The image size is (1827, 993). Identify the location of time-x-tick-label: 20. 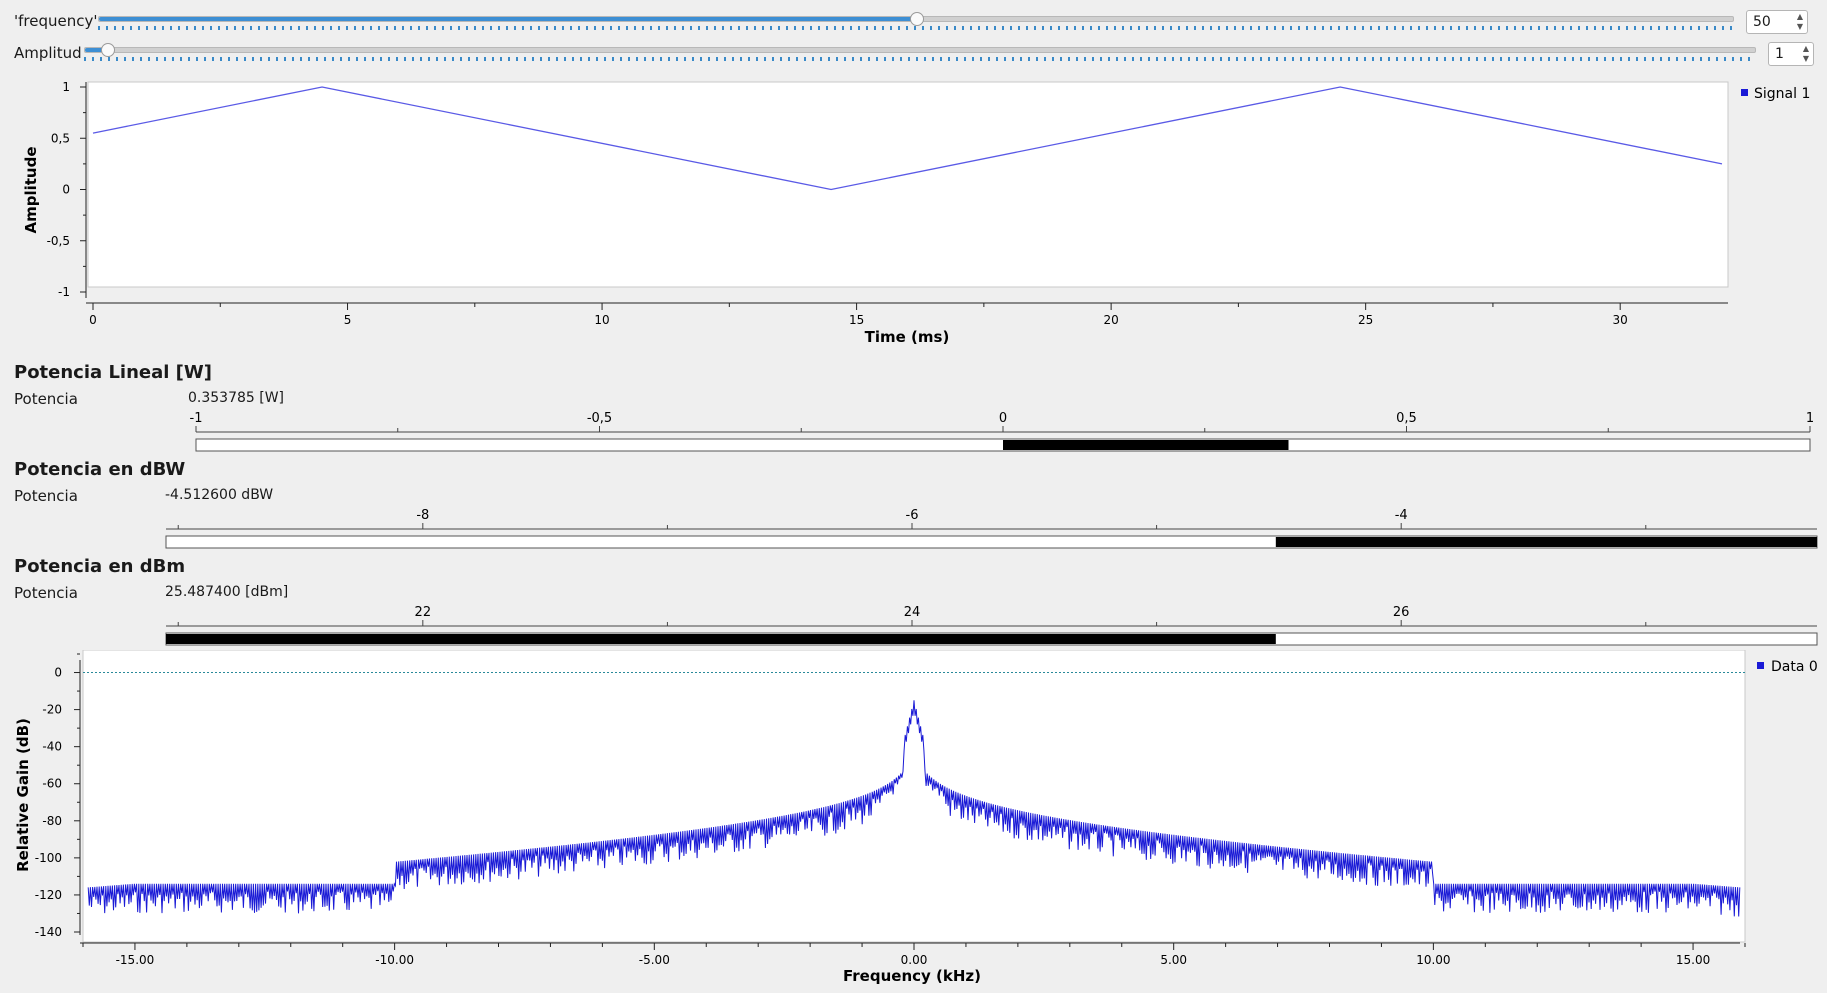
(1110, 320).